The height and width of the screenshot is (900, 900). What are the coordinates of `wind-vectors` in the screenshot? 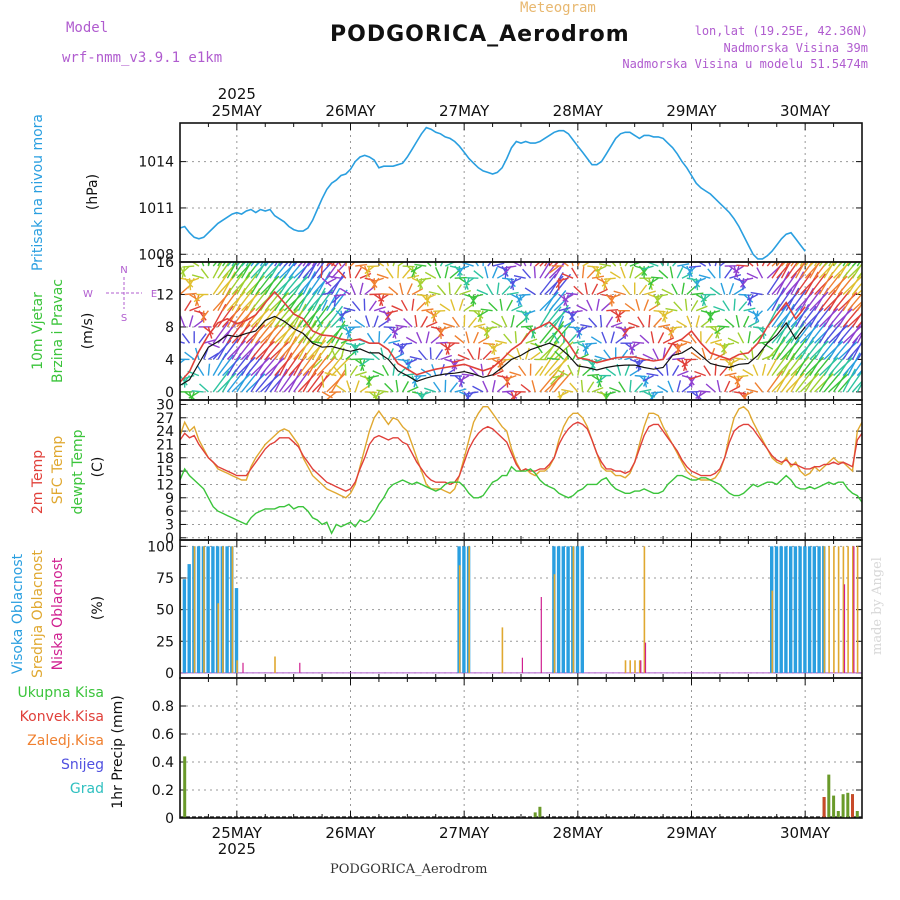 It's located at (521, 331).